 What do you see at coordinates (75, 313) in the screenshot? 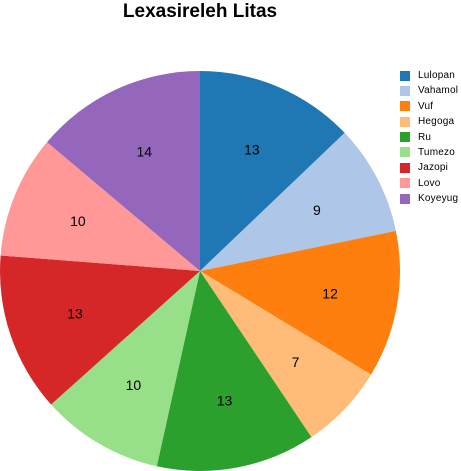
I see `slice-value-label-jazopi: 13` at bounding box center [75, 313].